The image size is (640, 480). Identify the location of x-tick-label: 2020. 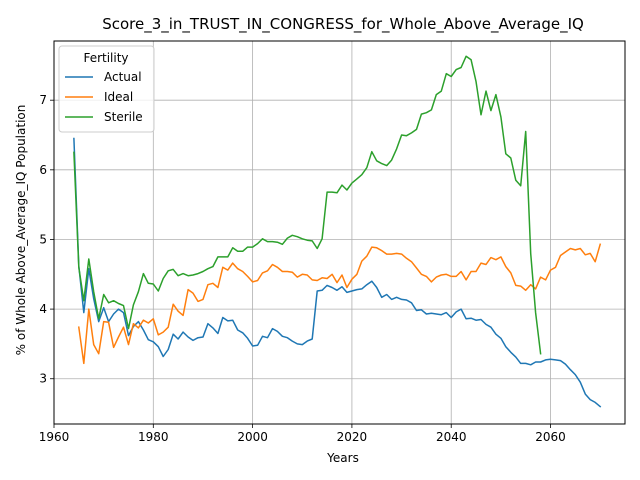
(352, 437).